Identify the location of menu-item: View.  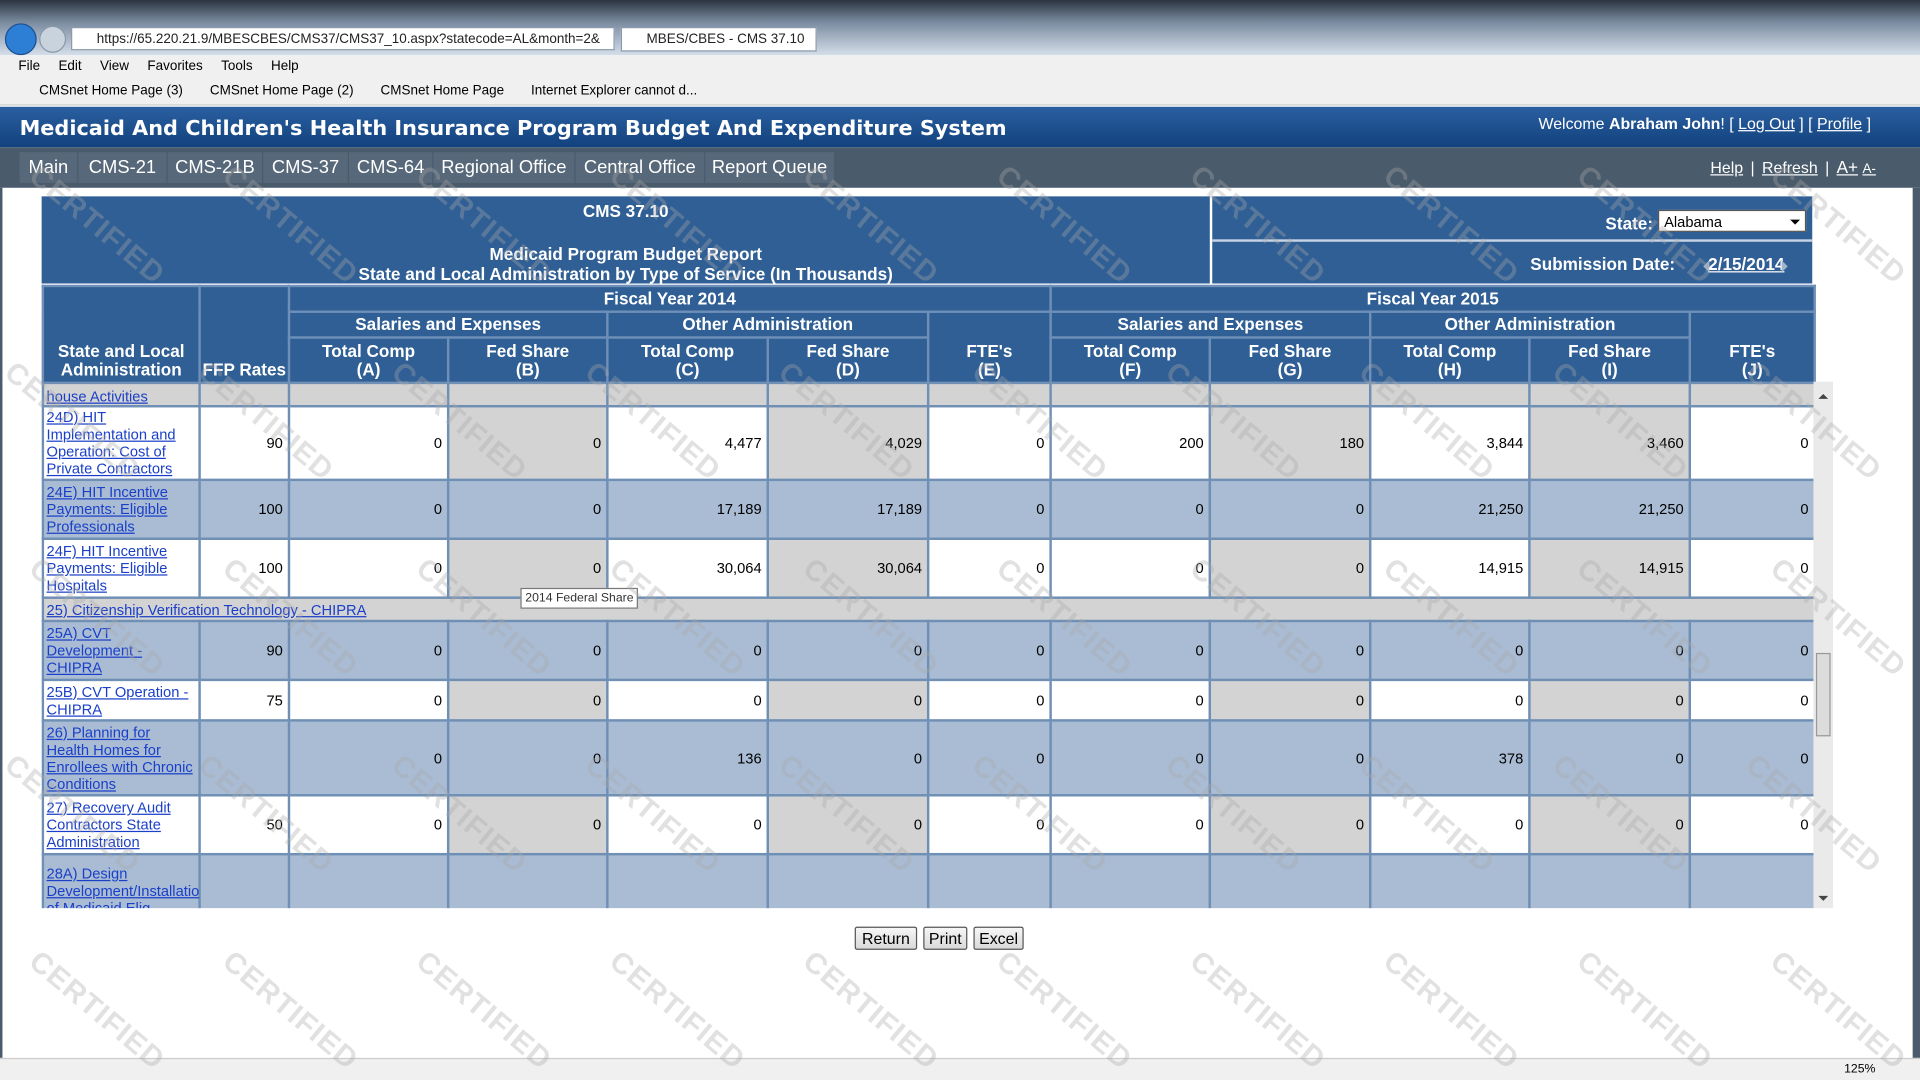
(115, 66).